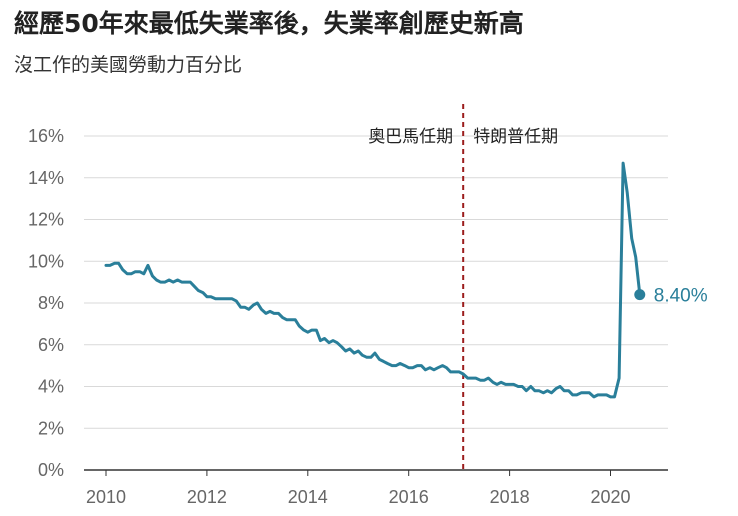  Describe the element at coordinates (515, 137) in the screenshot. I see `trump-term-label: 特朗普任期` at that location.